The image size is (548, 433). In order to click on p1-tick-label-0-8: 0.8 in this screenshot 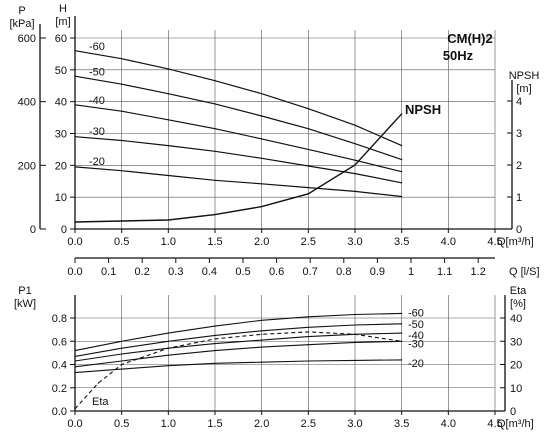, I will do `click(59, 319)`.